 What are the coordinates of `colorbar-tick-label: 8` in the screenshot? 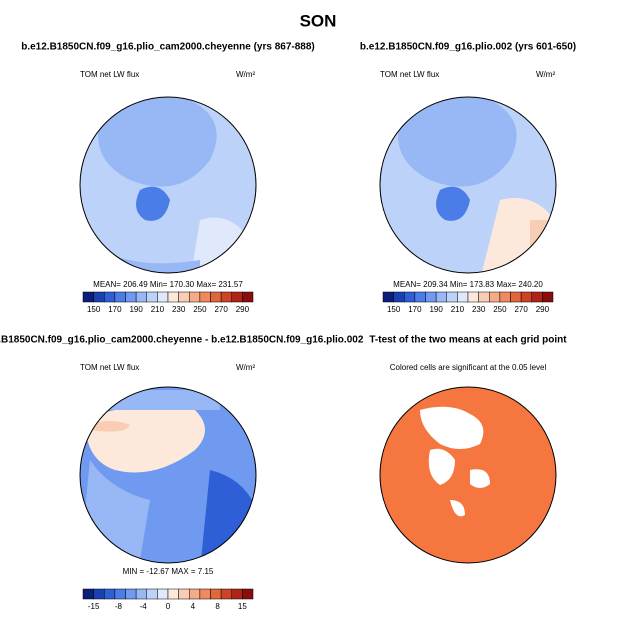 It's located at (217, 606).